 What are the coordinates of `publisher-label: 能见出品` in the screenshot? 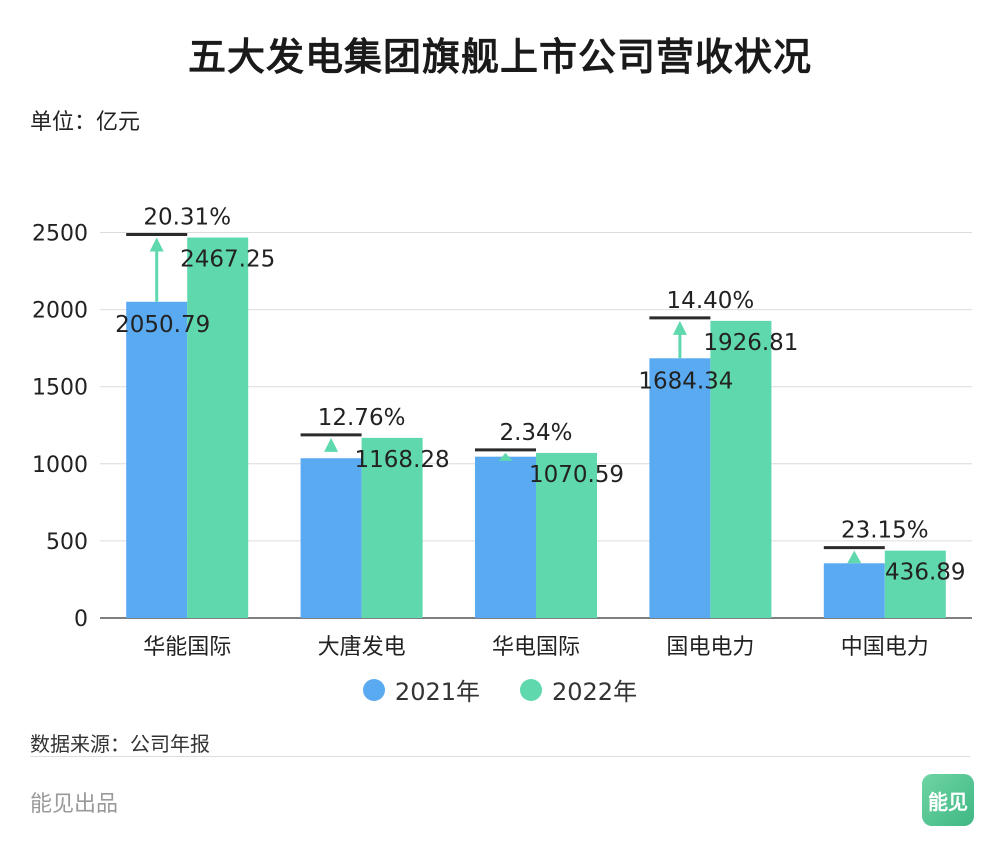 It's located at (74, 804).